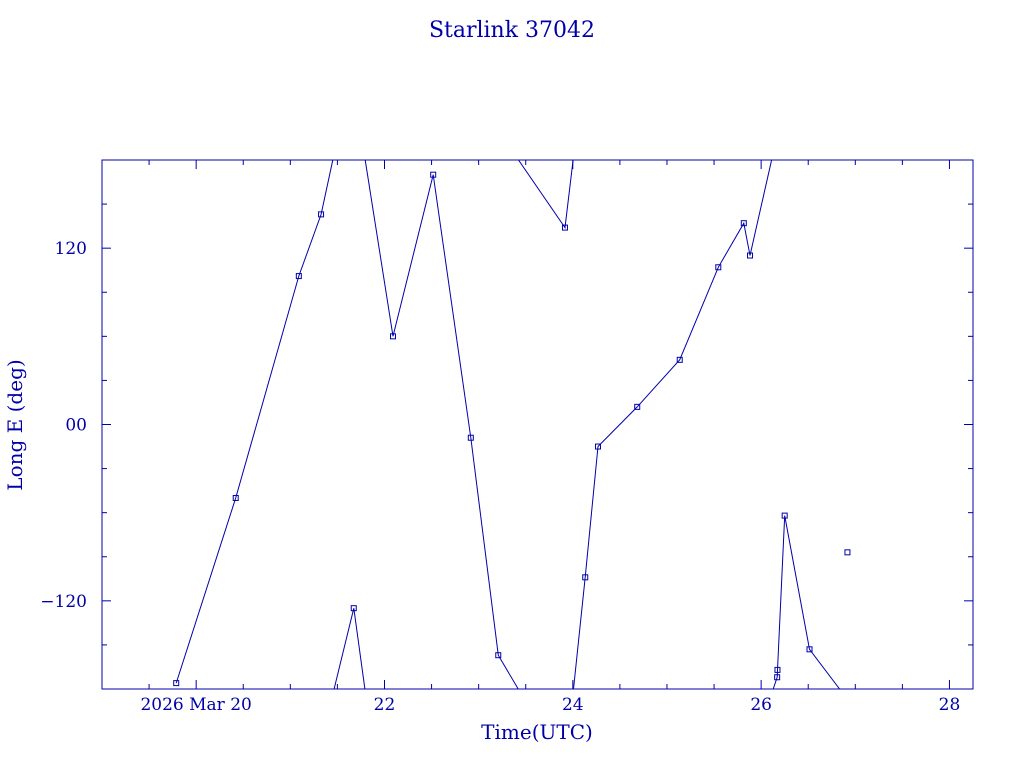  What do you see at coordinates (71, 249) in the screenshot?
I see `y-tick-label: 120` at bounding box center [71, 249].